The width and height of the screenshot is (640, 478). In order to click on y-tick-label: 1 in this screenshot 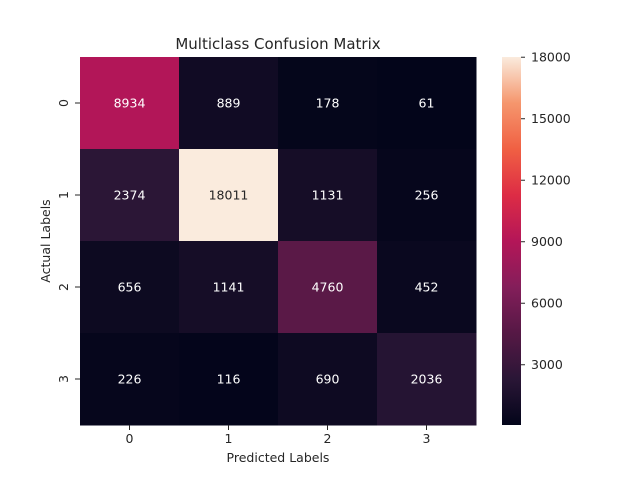, I will do `click(63, 195)`.